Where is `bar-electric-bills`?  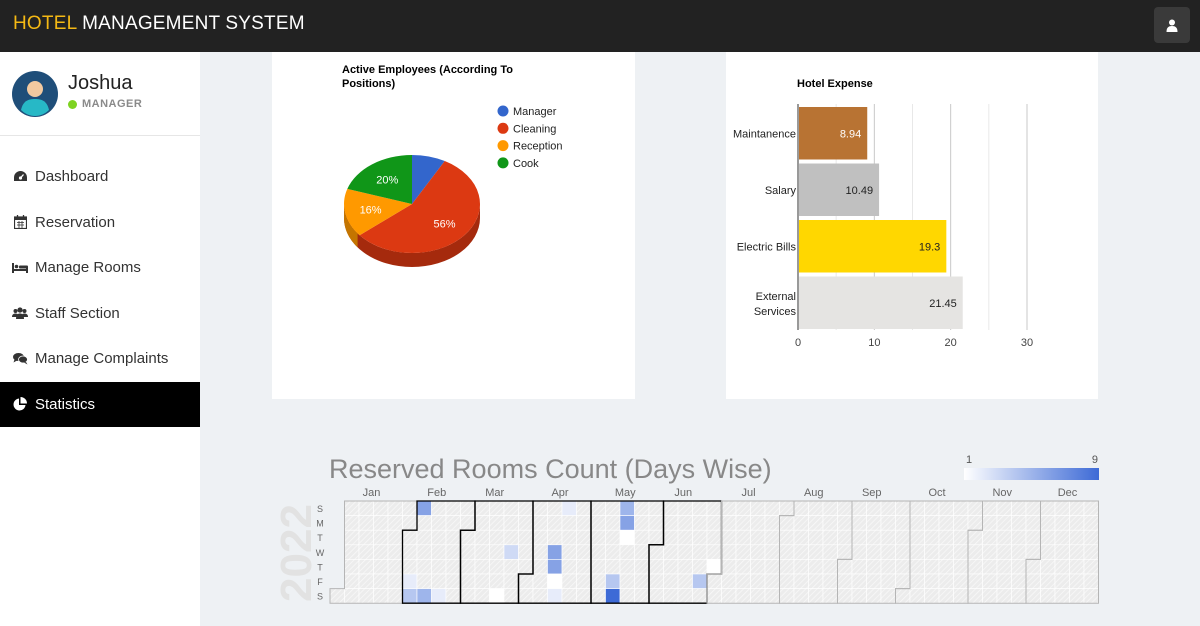 bar-electric-bills is located at coordinates (873, 246).